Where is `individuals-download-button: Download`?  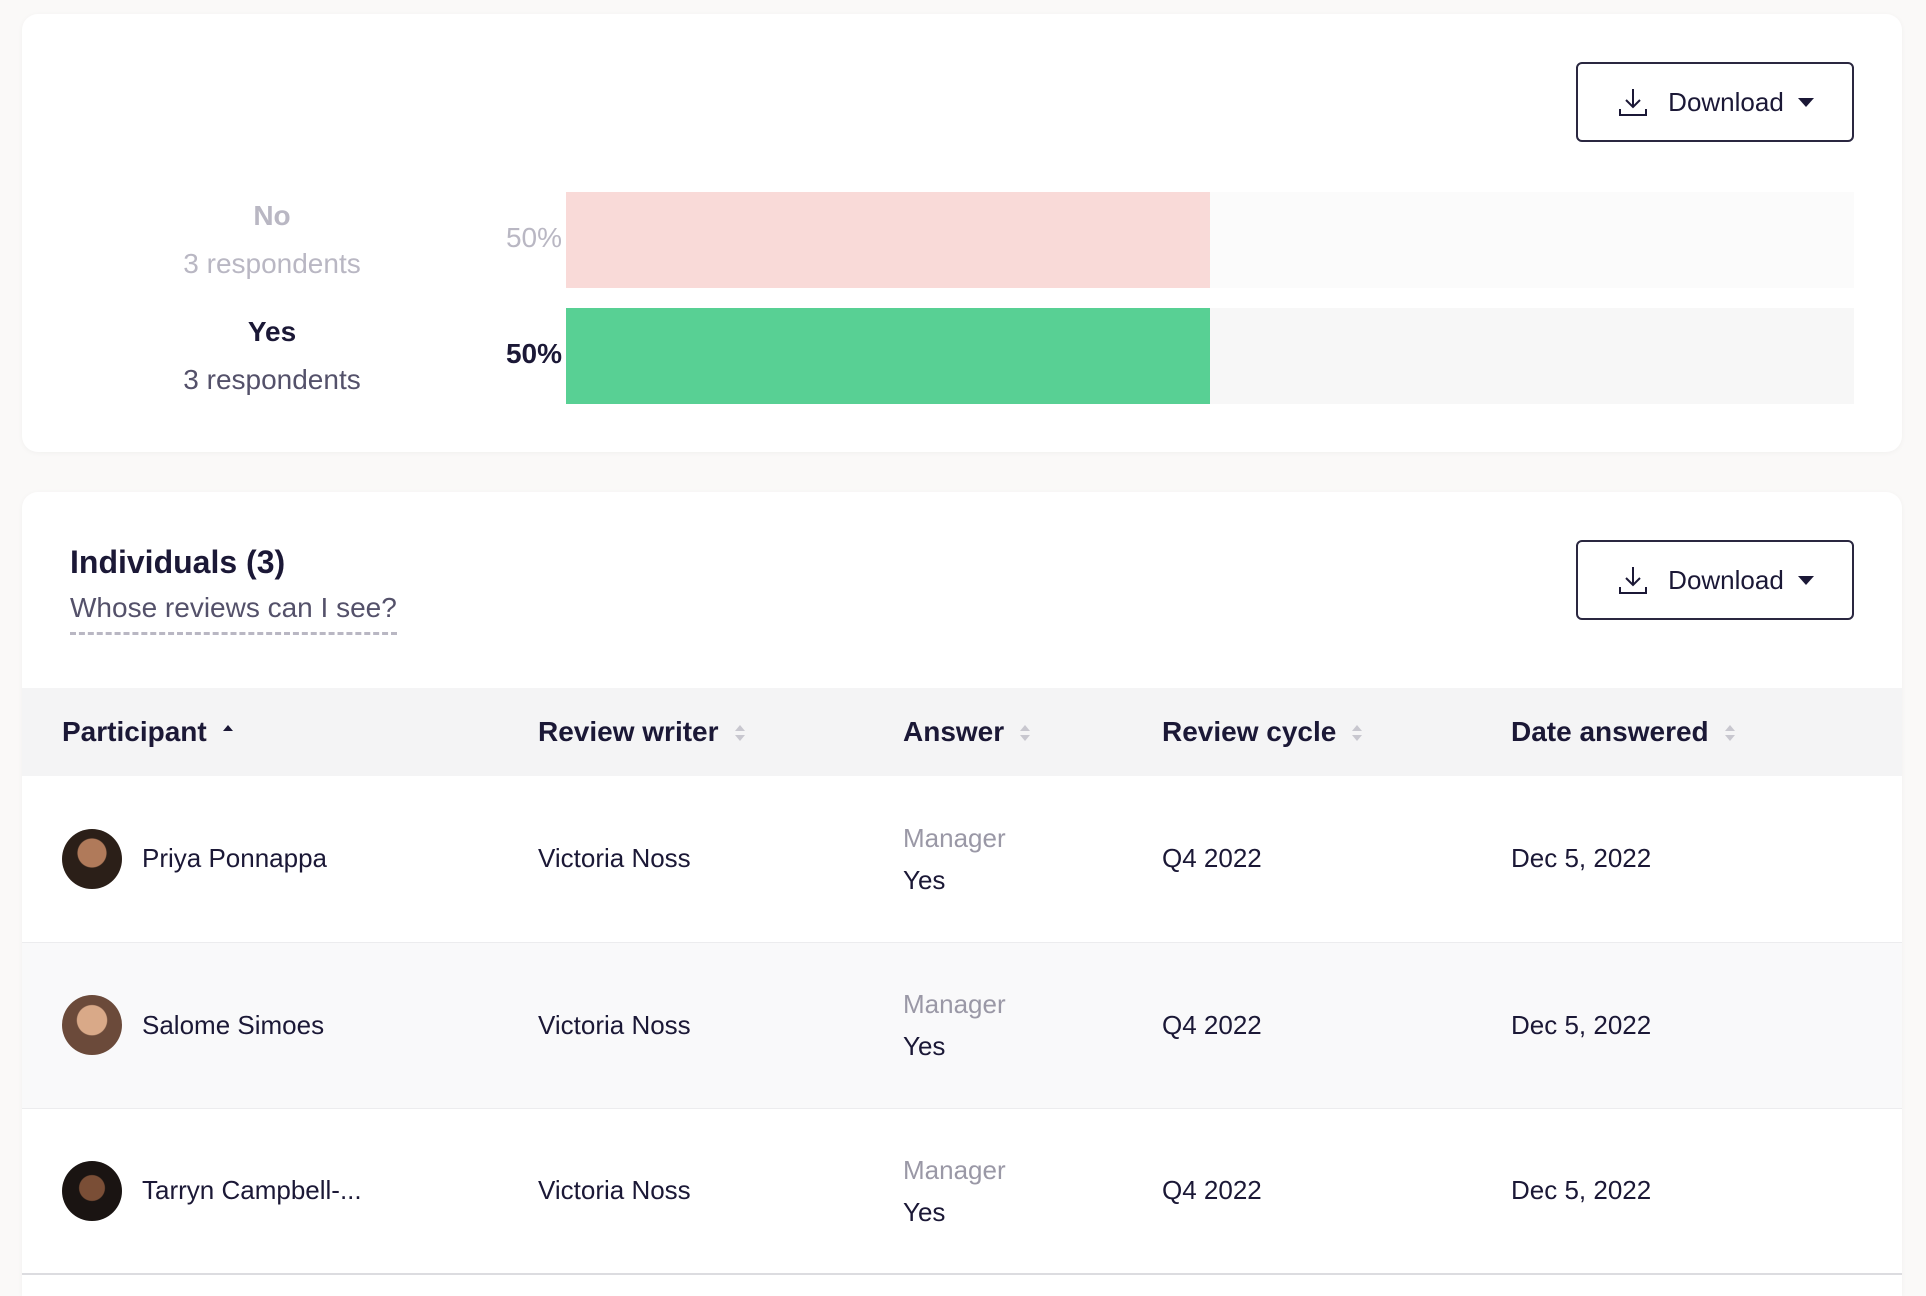
individuals-download-button: Download is located at coordinates (1715, 580).